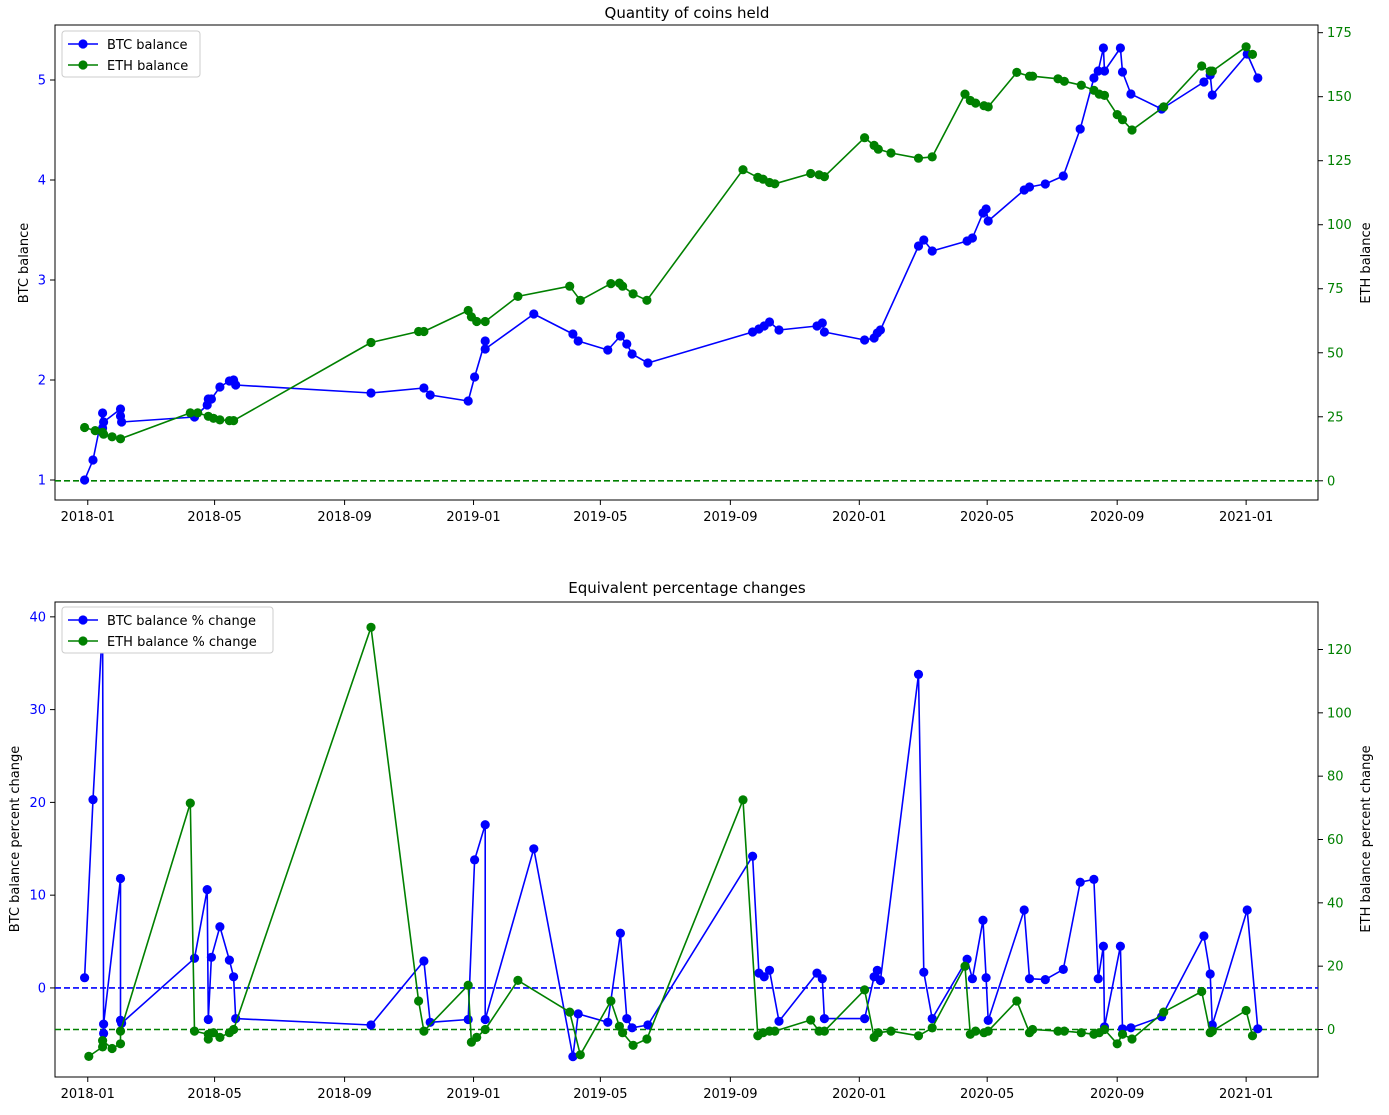 The height and width of the screenshot is (1115, 1389). I want to click on y-tick-label-right: 120, so click(1339, 650).